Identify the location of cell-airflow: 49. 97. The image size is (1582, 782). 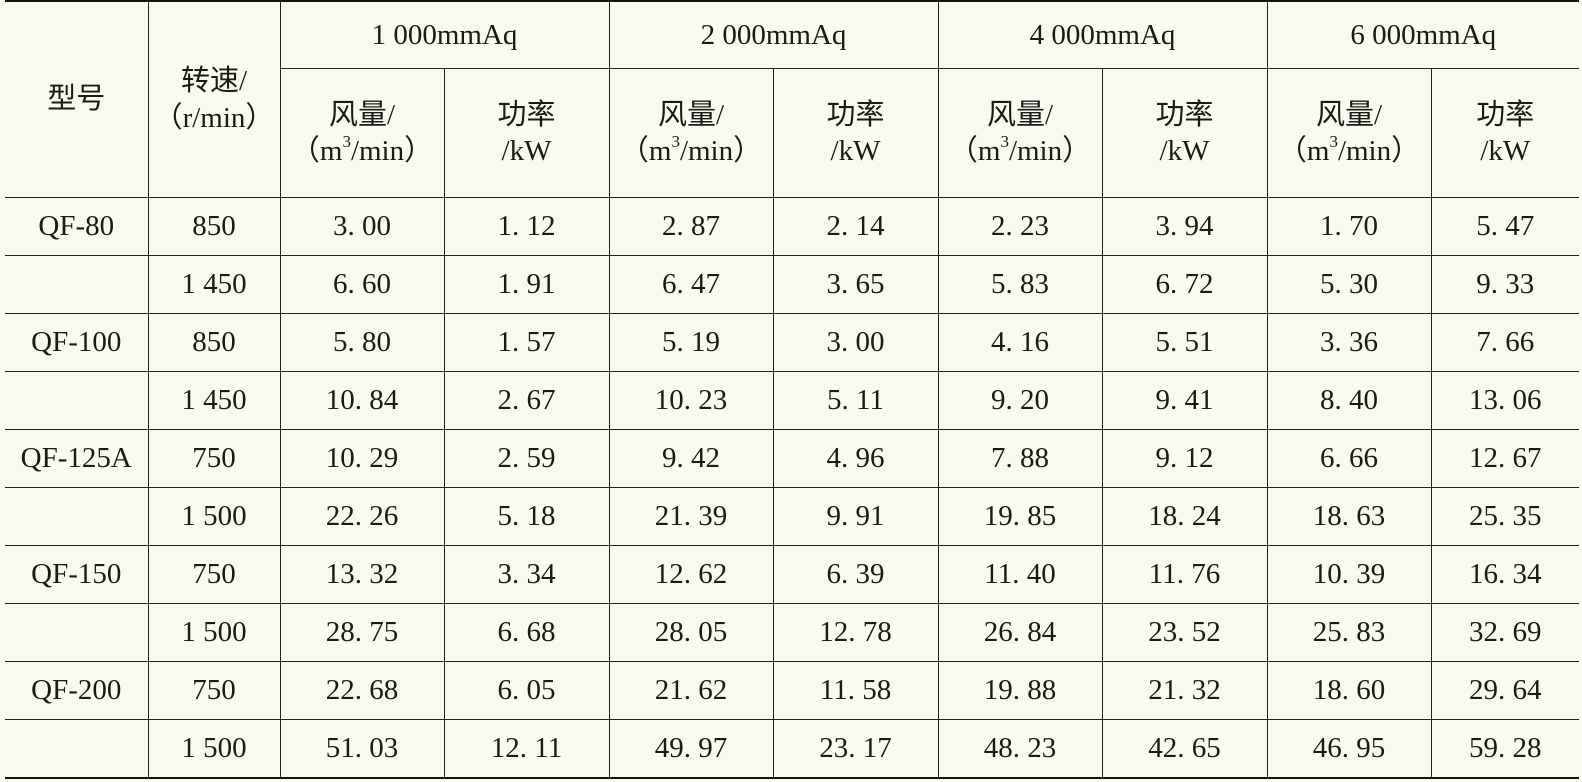
(691, 749).